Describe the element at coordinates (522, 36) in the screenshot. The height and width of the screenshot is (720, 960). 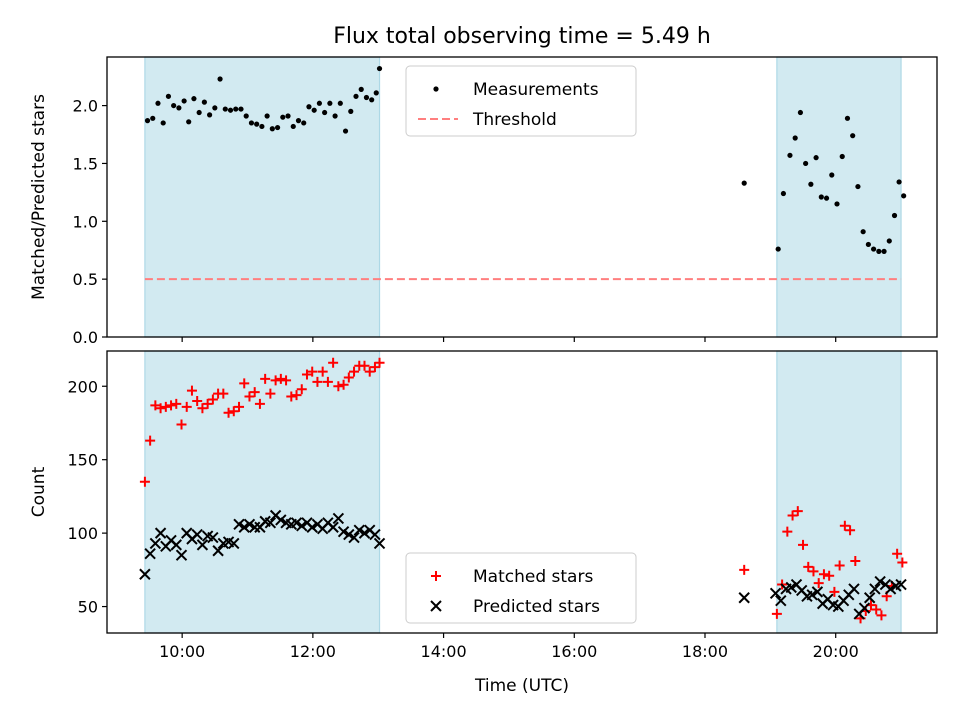
I see `chart-title: Flux total observing time = 5.49 h` at that location.